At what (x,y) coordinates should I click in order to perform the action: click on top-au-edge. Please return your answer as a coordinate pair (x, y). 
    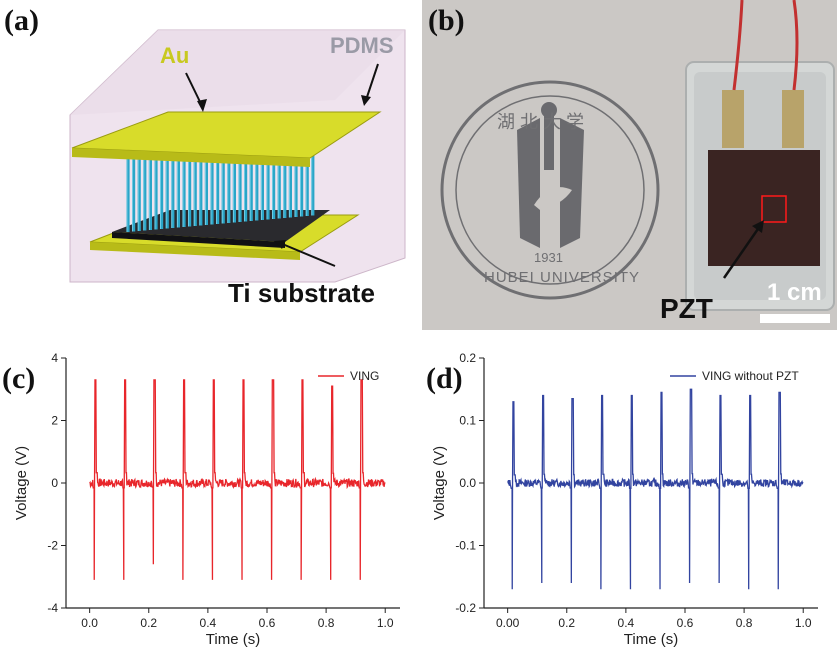
    Looking at the image, I should click on (191, 157).